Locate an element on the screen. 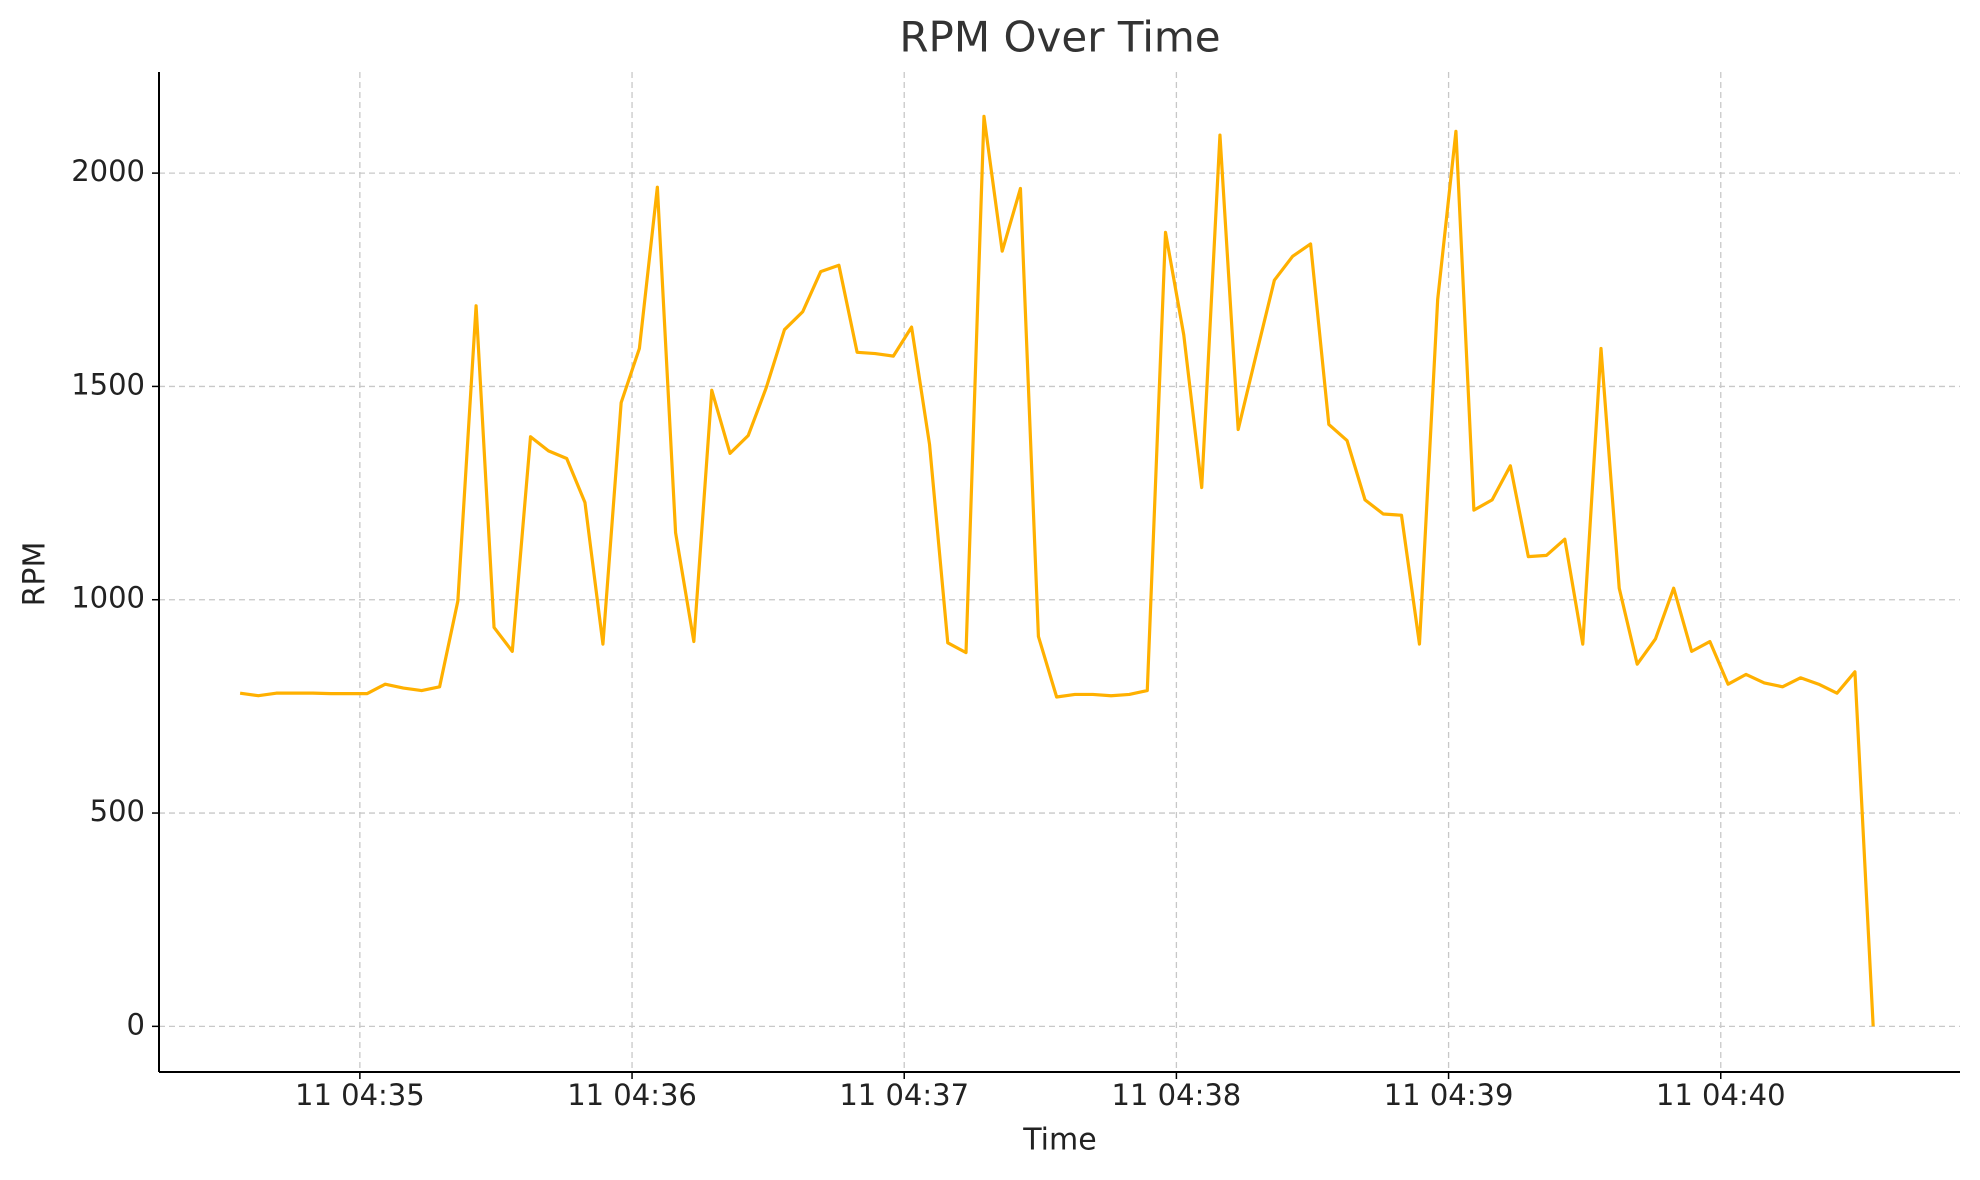 This screenshot has height=1180, width=1980. x-tick-label: 11 04:40 is located at coordinates (1721, 1095).